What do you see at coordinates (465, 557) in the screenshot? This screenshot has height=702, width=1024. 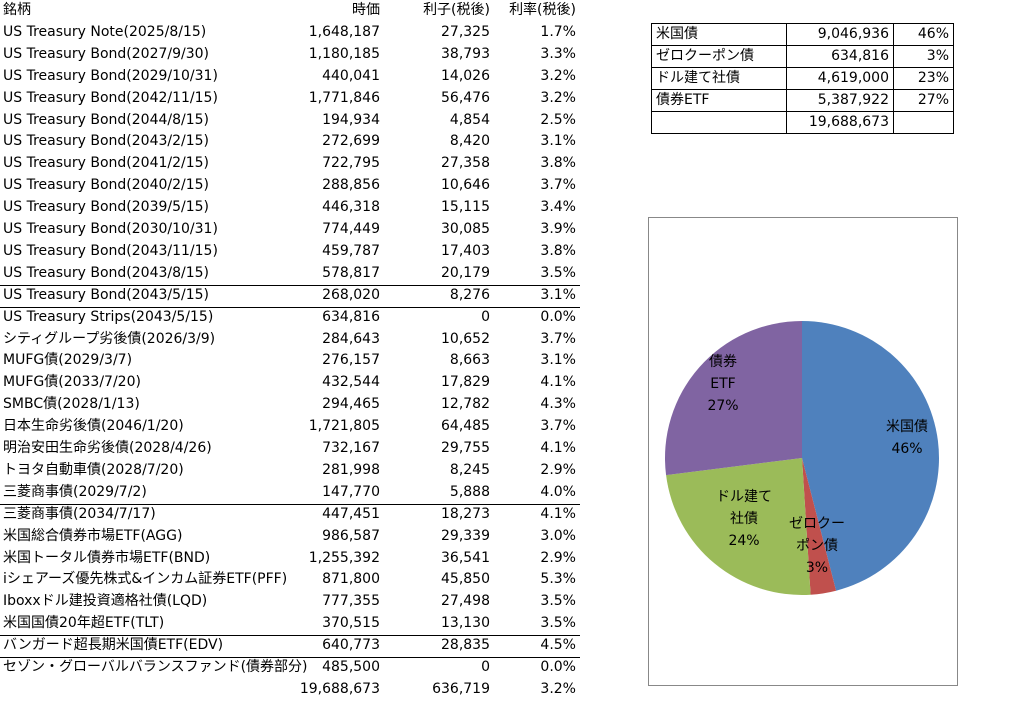 I see `table-cell: 36,541` at bounding box center [465, 557].